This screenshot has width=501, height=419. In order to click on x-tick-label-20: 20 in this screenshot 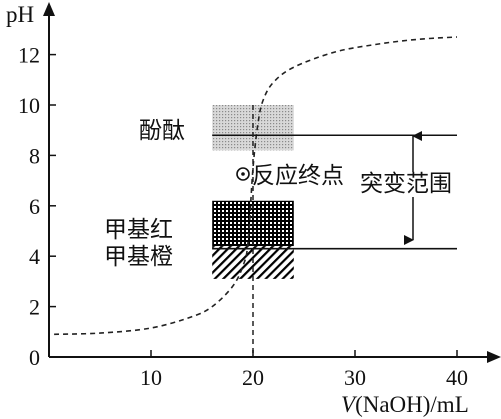, I will do `click(253, 377)`.